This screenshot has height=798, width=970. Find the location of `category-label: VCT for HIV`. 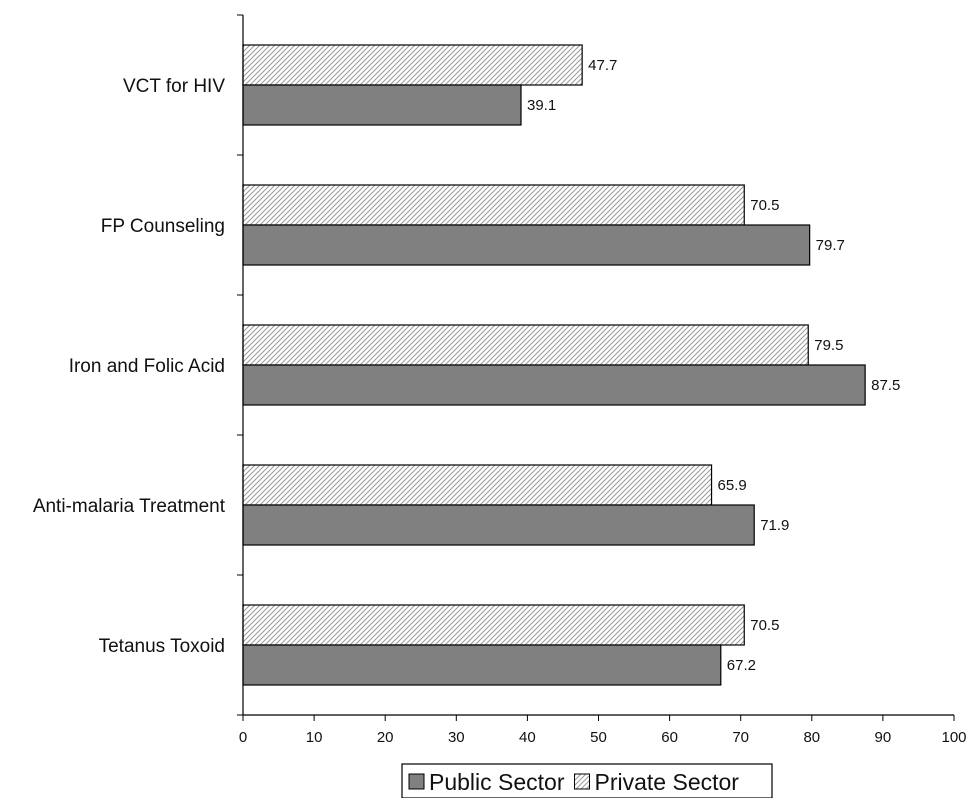

category-label: VCT for HIV is located at coordinates (174, 86).